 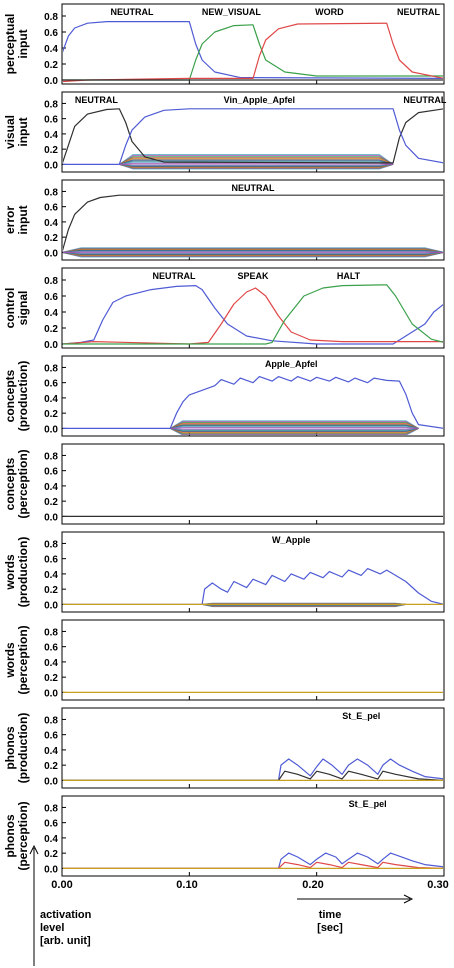 What do you see at coordinates (329, 12) in the screenshot?
I see `series-annotation: WORD` at bounding box center [329, 12].